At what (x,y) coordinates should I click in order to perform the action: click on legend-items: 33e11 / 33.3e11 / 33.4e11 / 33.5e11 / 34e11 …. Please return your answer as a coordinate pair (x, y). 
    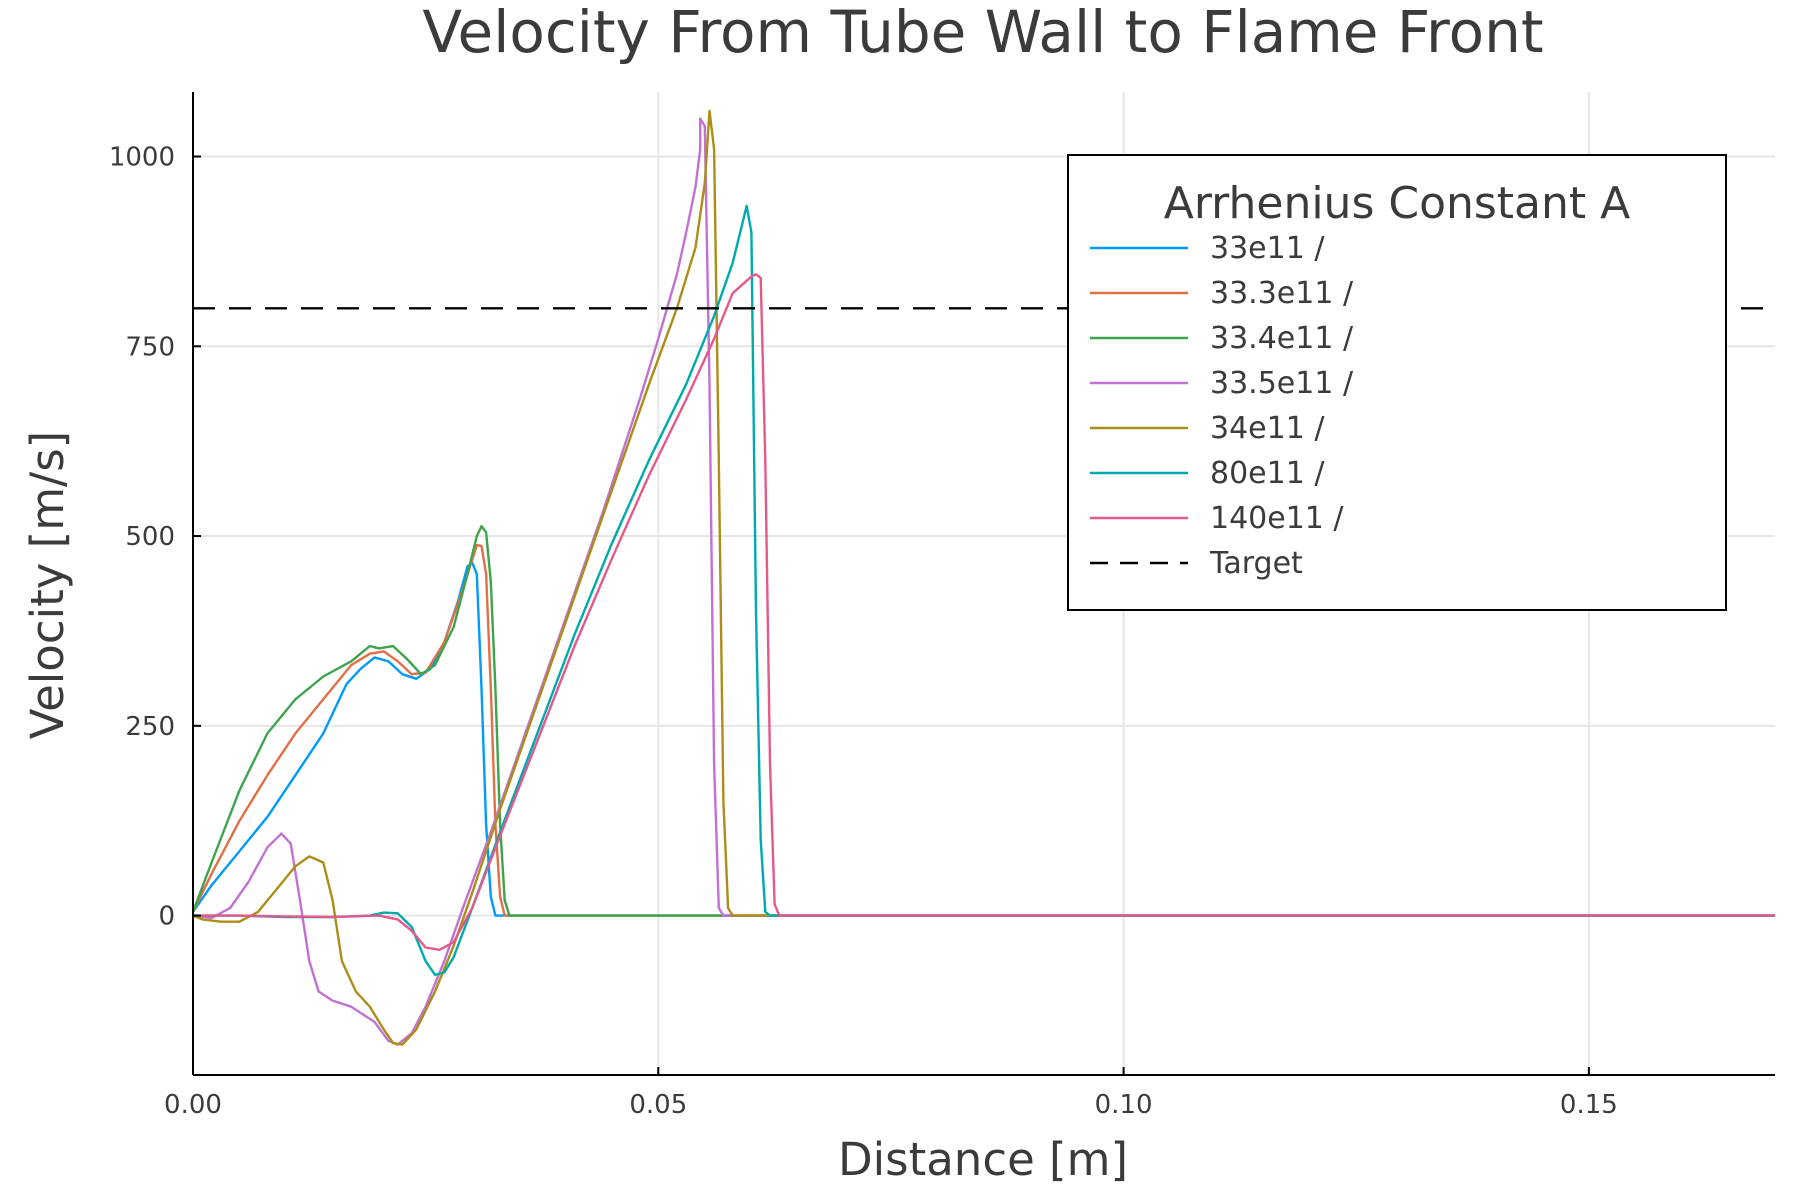
    Looking at the image, I should click on (1222, 406).